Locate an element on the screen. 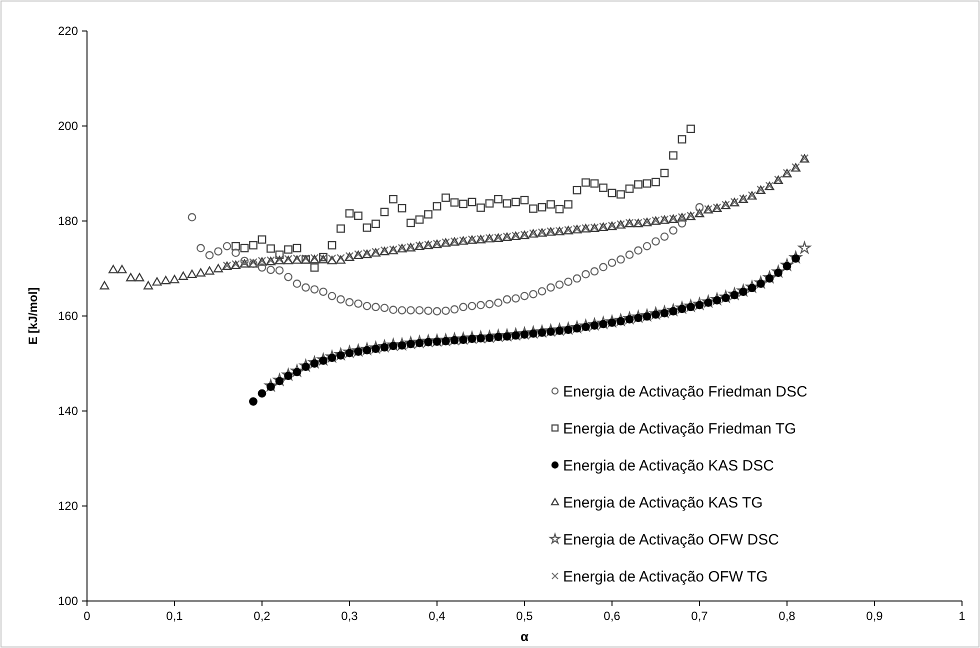 The image size is (980, 648). legend-label: Energia de Activação OFW DSC is located at coordinates (671, 539).